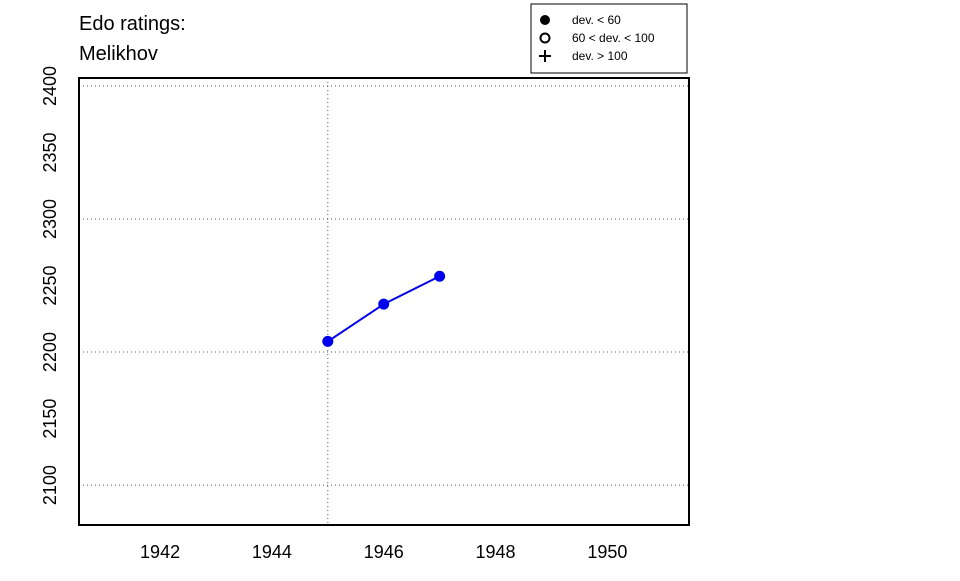 This screenshot has width=960, height=581. Describe the element at coordinates (613, 38) in the screenshot. I see `legend-label: 60 < dev. < 100` at that location.